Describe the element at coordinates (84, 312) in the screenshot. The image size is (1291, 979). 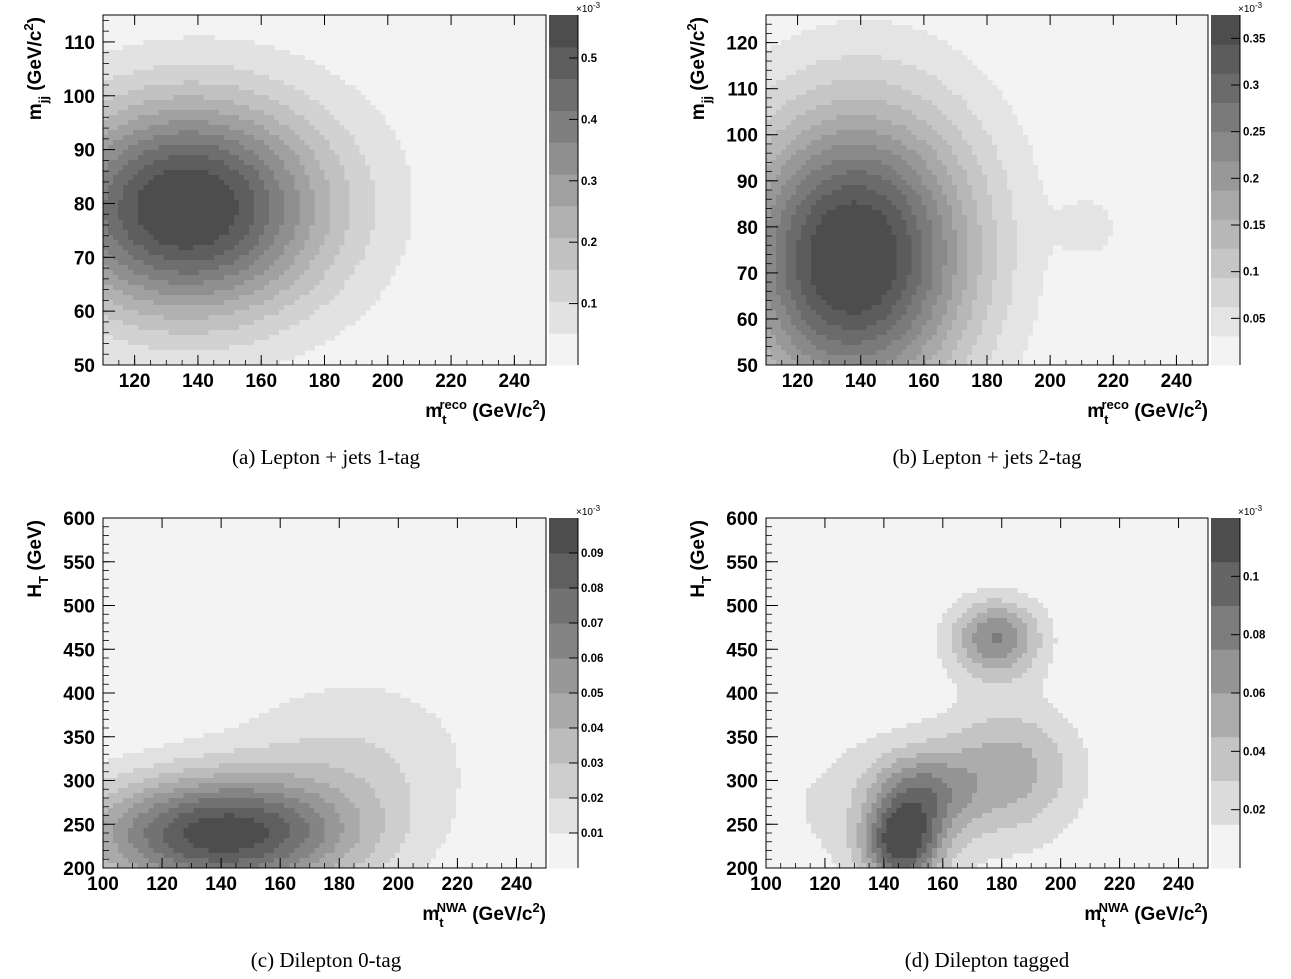
I see `y-tick-label: 60` at that location.